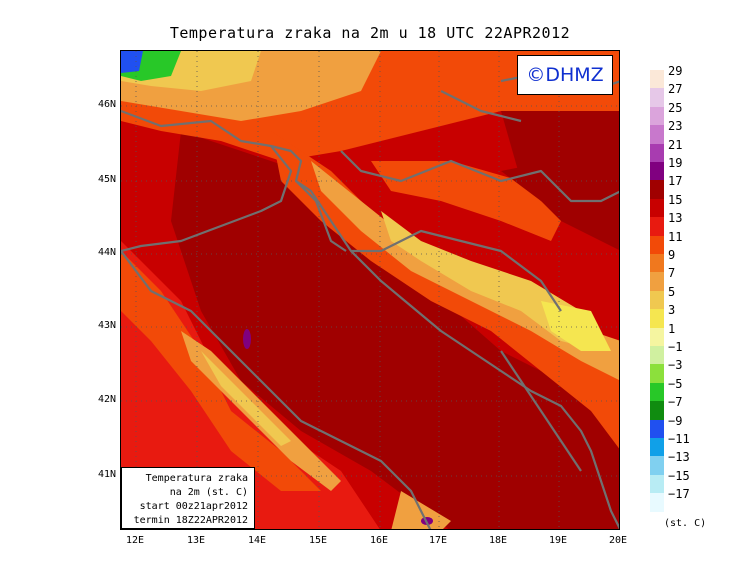  Describe the element at coordinates (690, 407) in the screenshot. I see `legend-entry: −7` at that location.